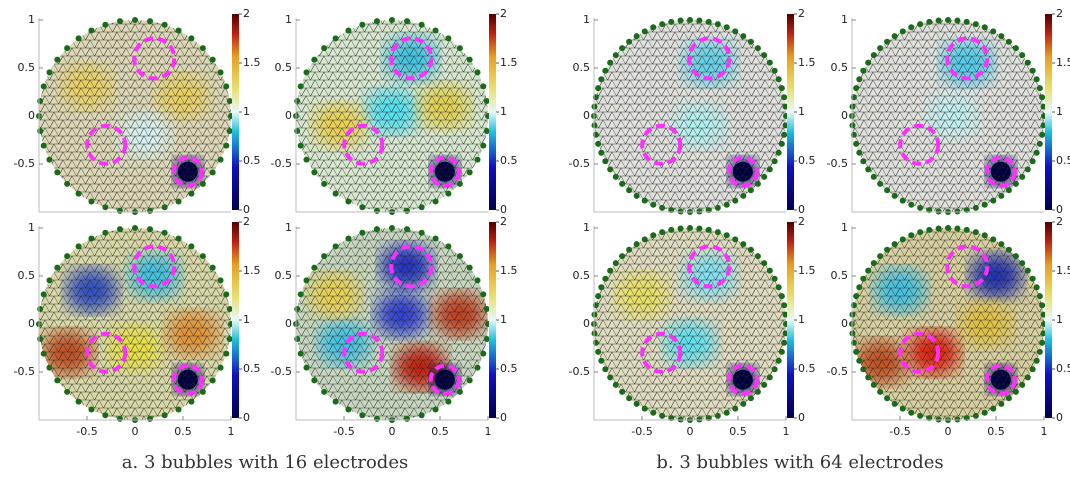 The width and height of the screenshot is (1070, 491). What do you see at coordinates (231, 431) in the screenshot?
I see `x-tick-label: 1` at bounding box center [231, 431].